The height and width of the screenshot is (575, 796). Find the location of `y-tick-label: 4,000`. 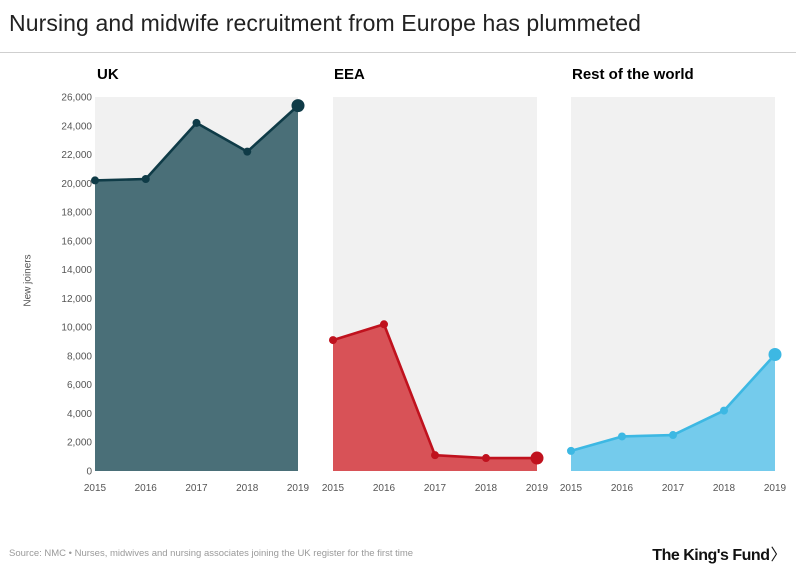

y-tick-label: 4,000 is located at coordinates (79, 414).